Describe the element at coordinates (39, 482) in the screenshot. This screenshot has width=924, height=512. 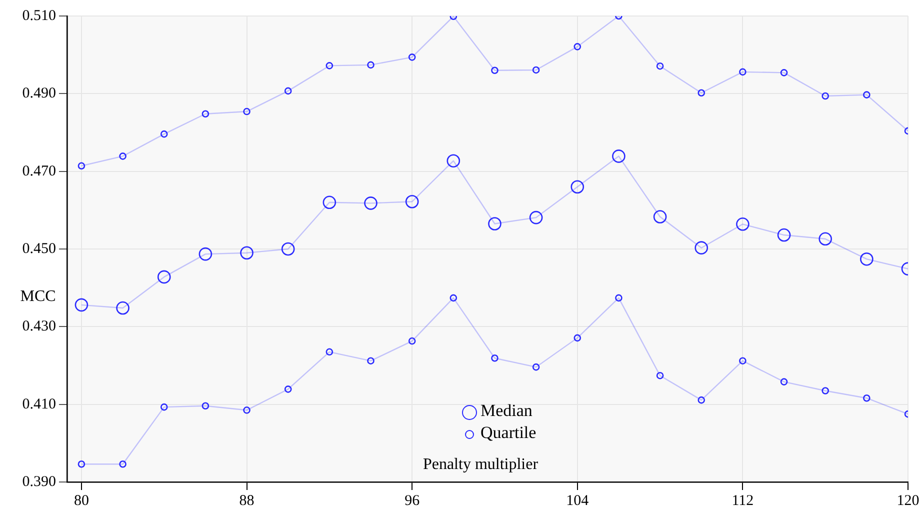
I see `y-tick-label: 0.390` at that location.